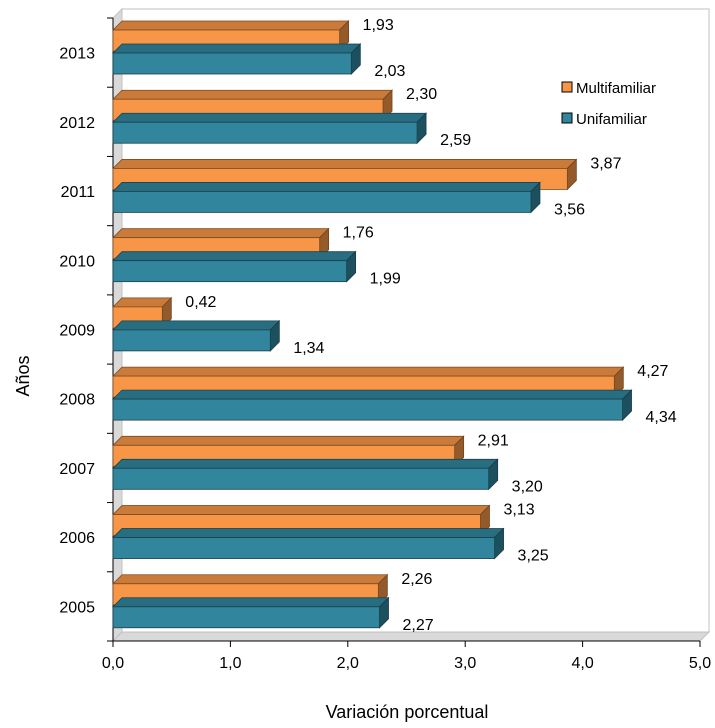  I want to click on x-axis-title: Variación porcentual, so click(407, 712).